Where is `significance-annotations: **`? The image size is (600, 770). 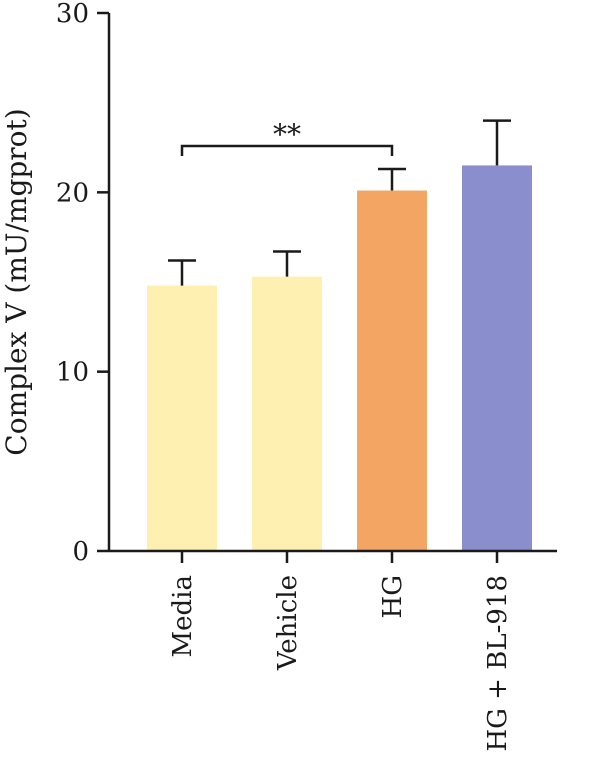 significance-annotations: ** is located at coordinates (287, 137).